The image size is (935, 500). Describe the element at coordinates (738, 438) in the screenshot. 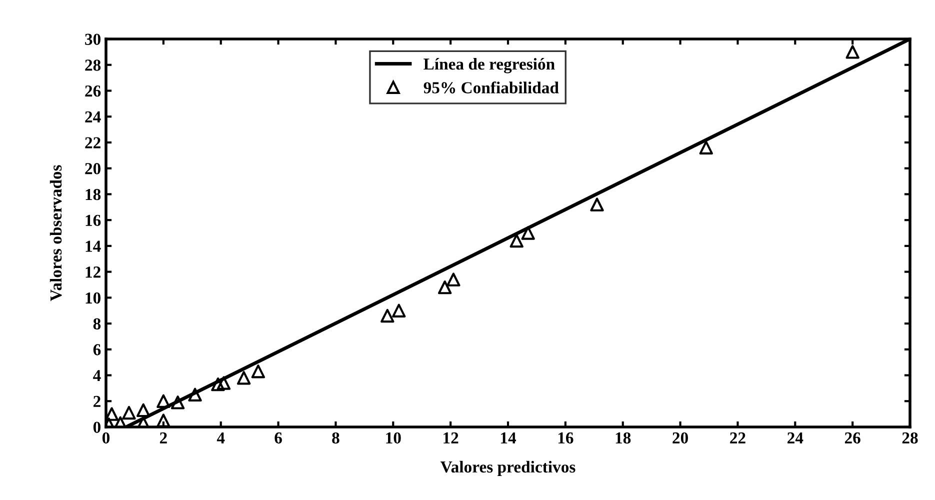

I see `x-tick-label: 22` at that location.